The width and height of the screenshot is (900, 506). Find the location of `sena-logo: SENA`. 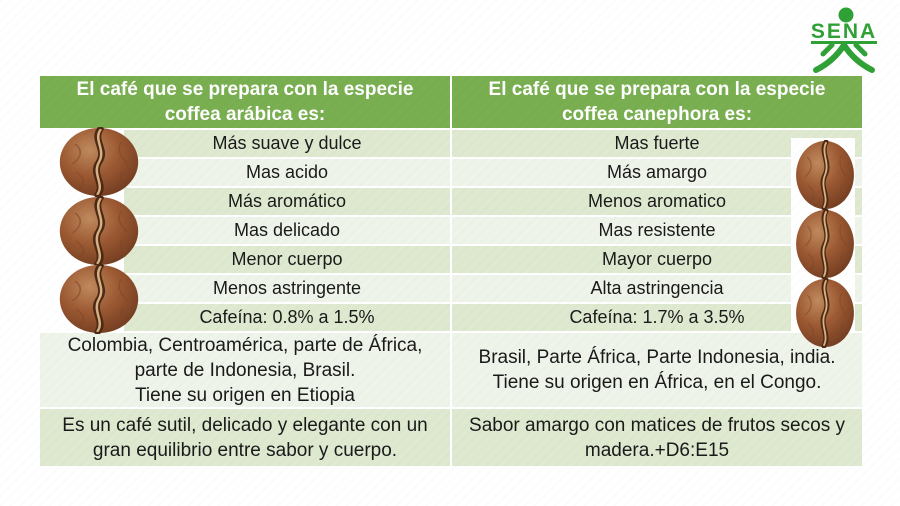

sena-logo: SENA is located at coordinates (844, 41).